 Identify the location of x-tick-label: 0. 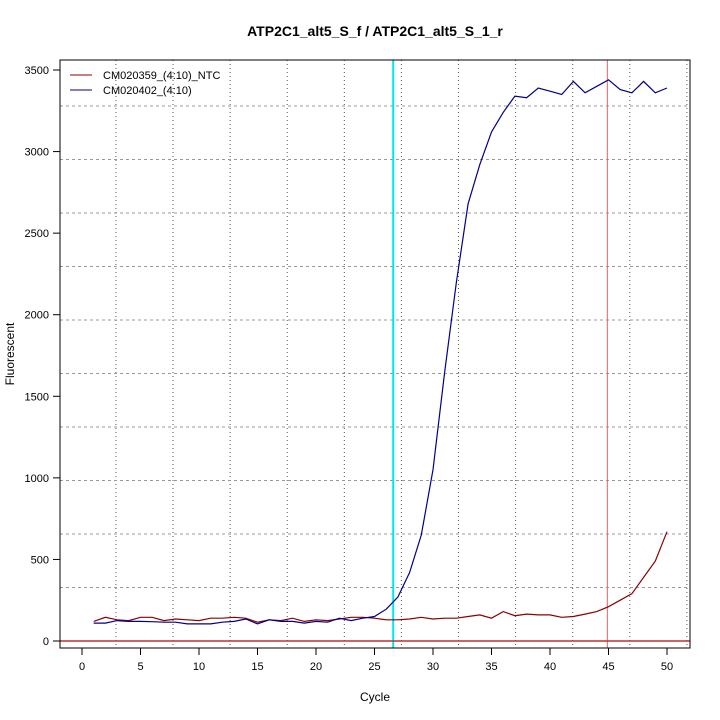
(82, 667).